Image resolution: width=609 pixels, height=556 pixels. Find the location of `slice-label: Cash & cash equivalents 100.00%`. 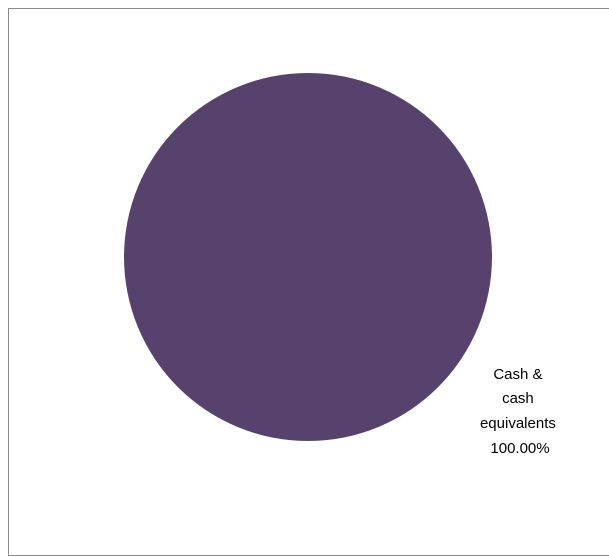

slice-label: Cash & cash equivalents 100.00% is located at coordinates (520, 411).